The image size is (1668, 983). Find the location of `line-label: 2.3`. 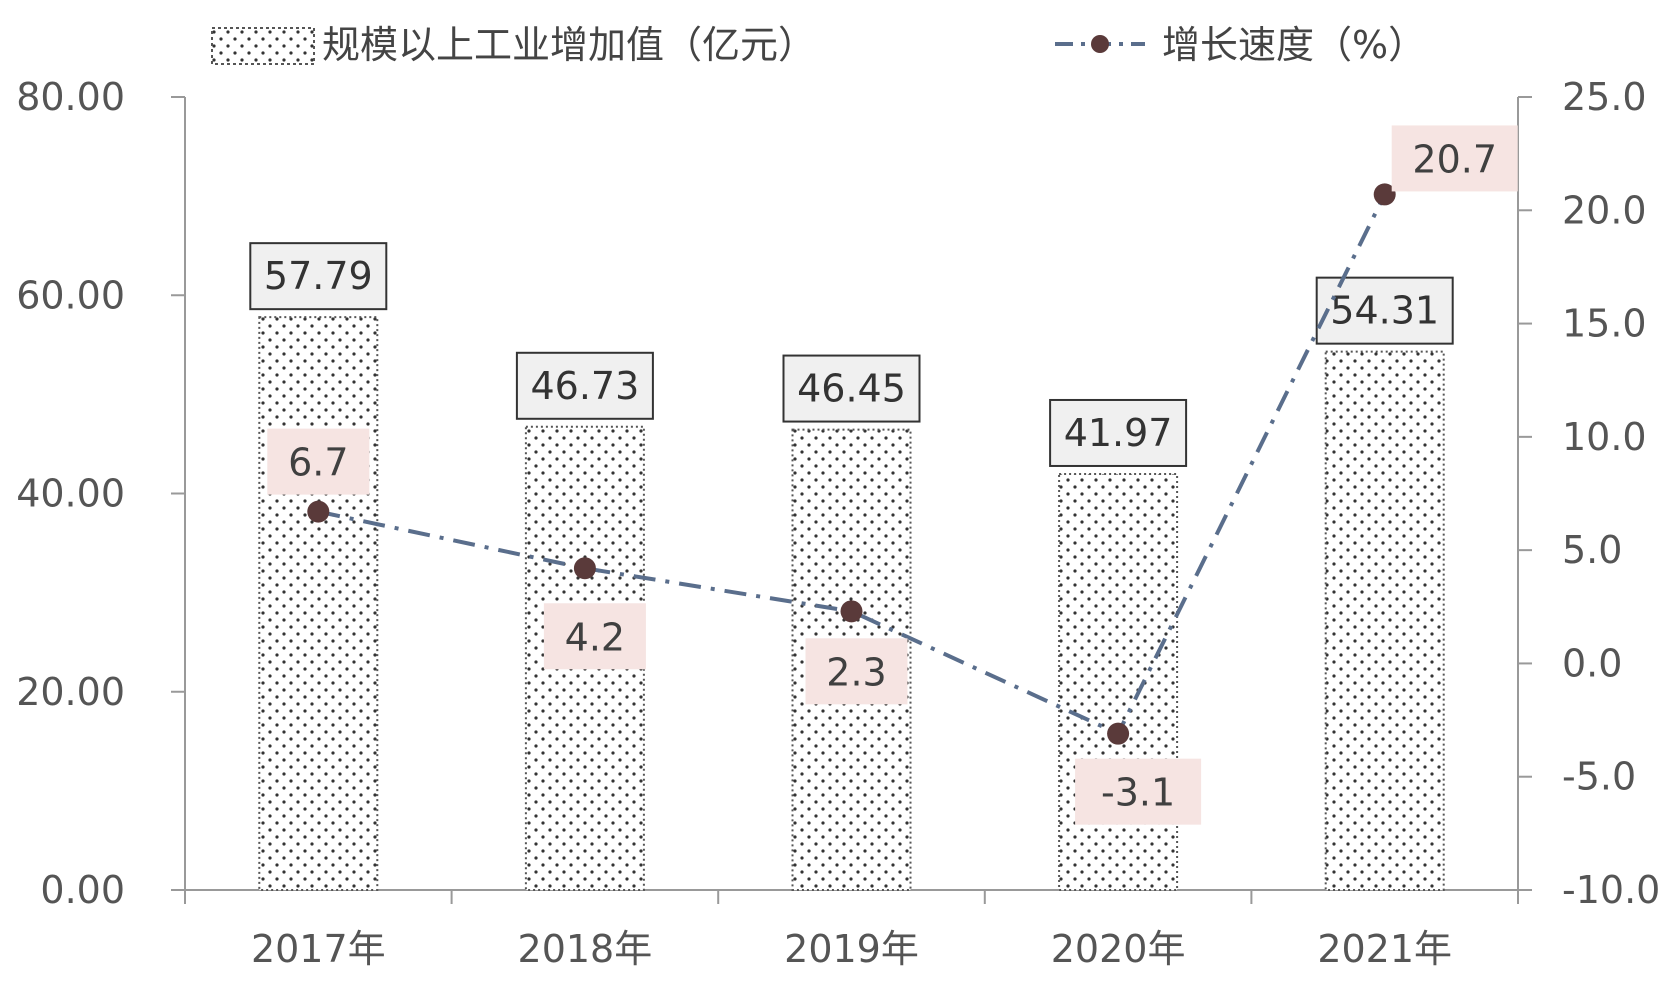

line-label: 2.3 is located at coordinates (856, 672).